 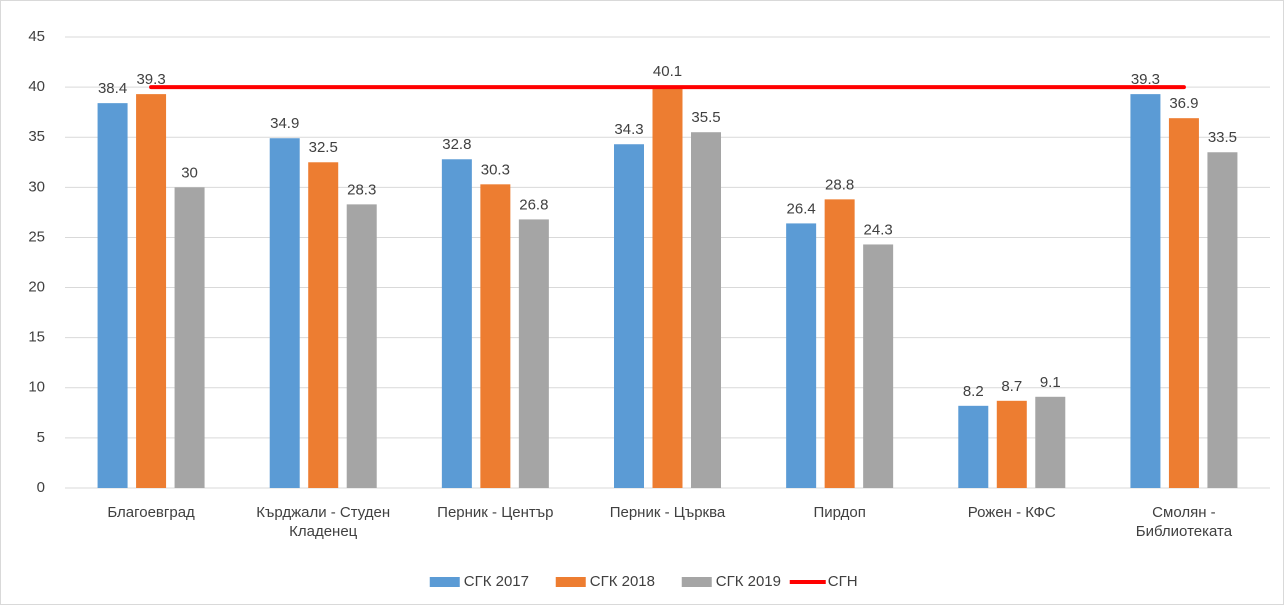 I want to click on data-label: 9.1, so click(x=1050, y=382).